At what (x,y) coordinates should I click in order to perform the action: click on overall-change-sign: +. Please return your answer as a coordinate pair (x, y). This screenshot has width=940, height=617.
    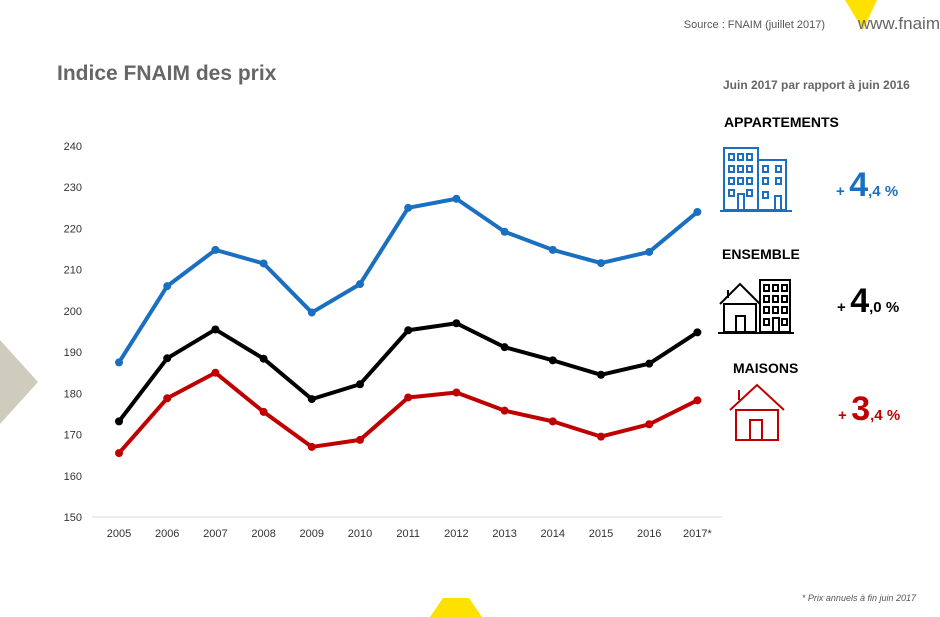
    Looking at the image, I should click on (841, 307).